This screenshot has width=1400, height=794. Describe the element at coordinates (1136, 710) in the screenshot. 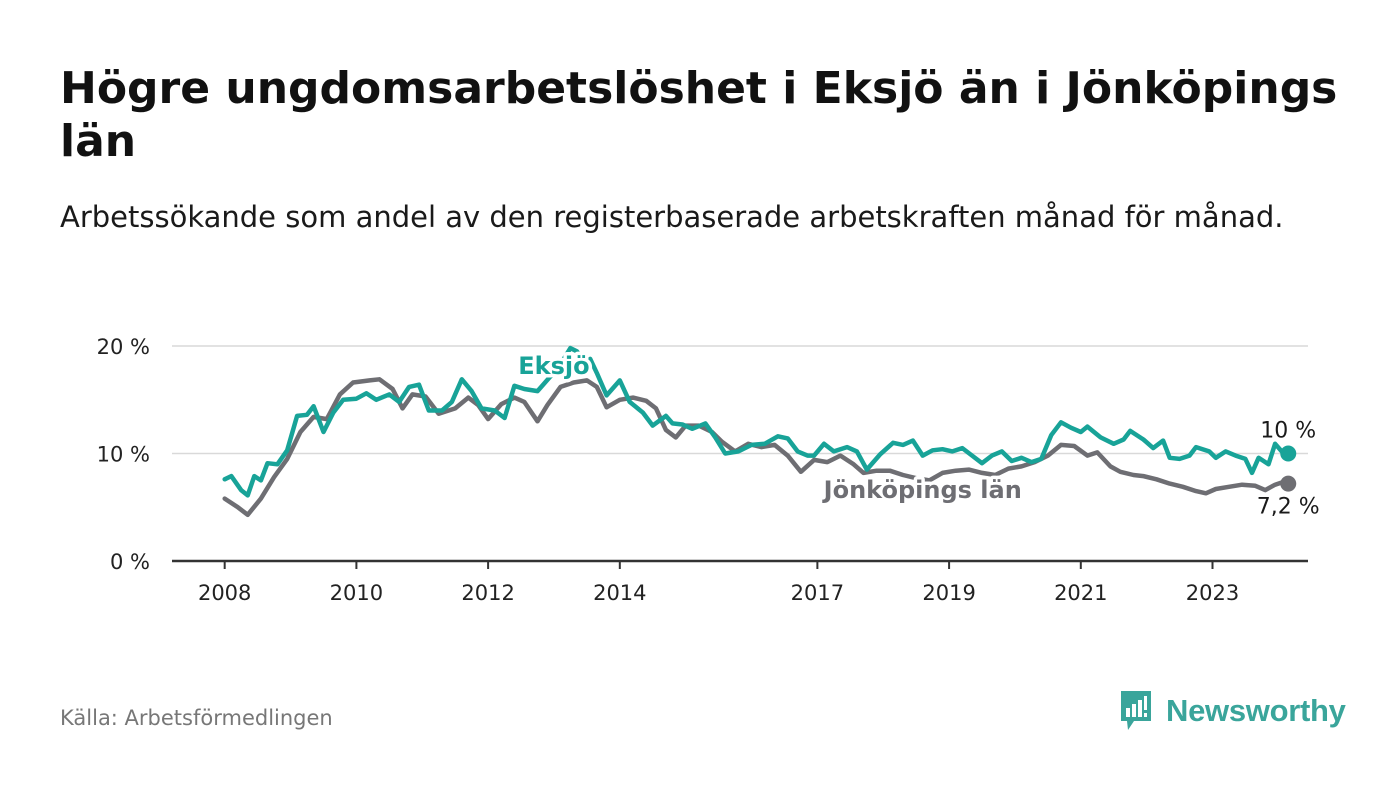

I see `newsworthy-bars-icon` at that location.